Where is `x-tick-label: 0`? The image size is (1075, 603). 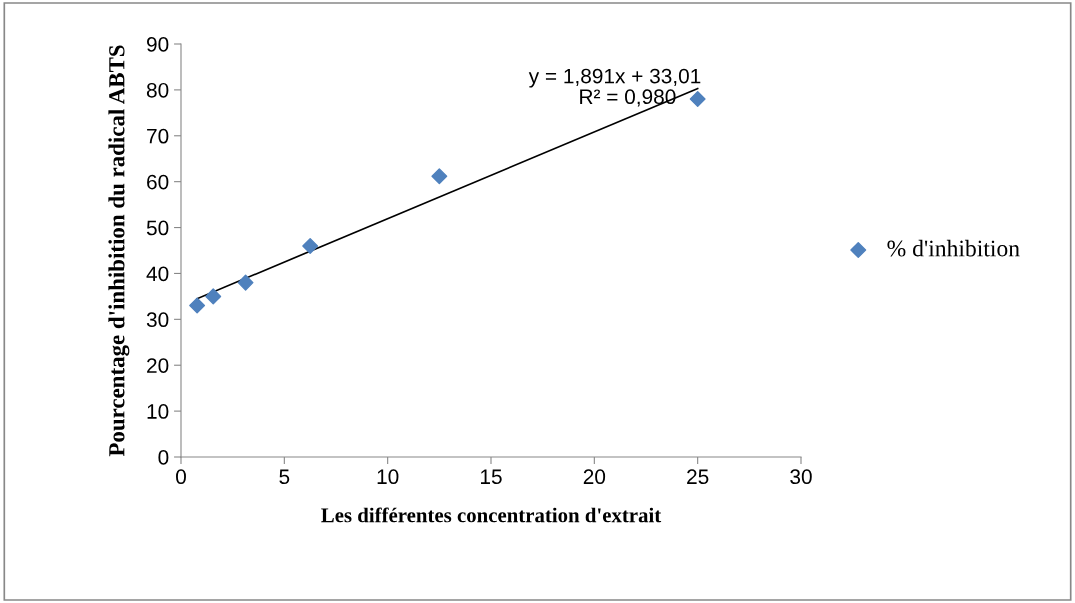 x-tick-label: 0 is located at coordinates (181, 477).